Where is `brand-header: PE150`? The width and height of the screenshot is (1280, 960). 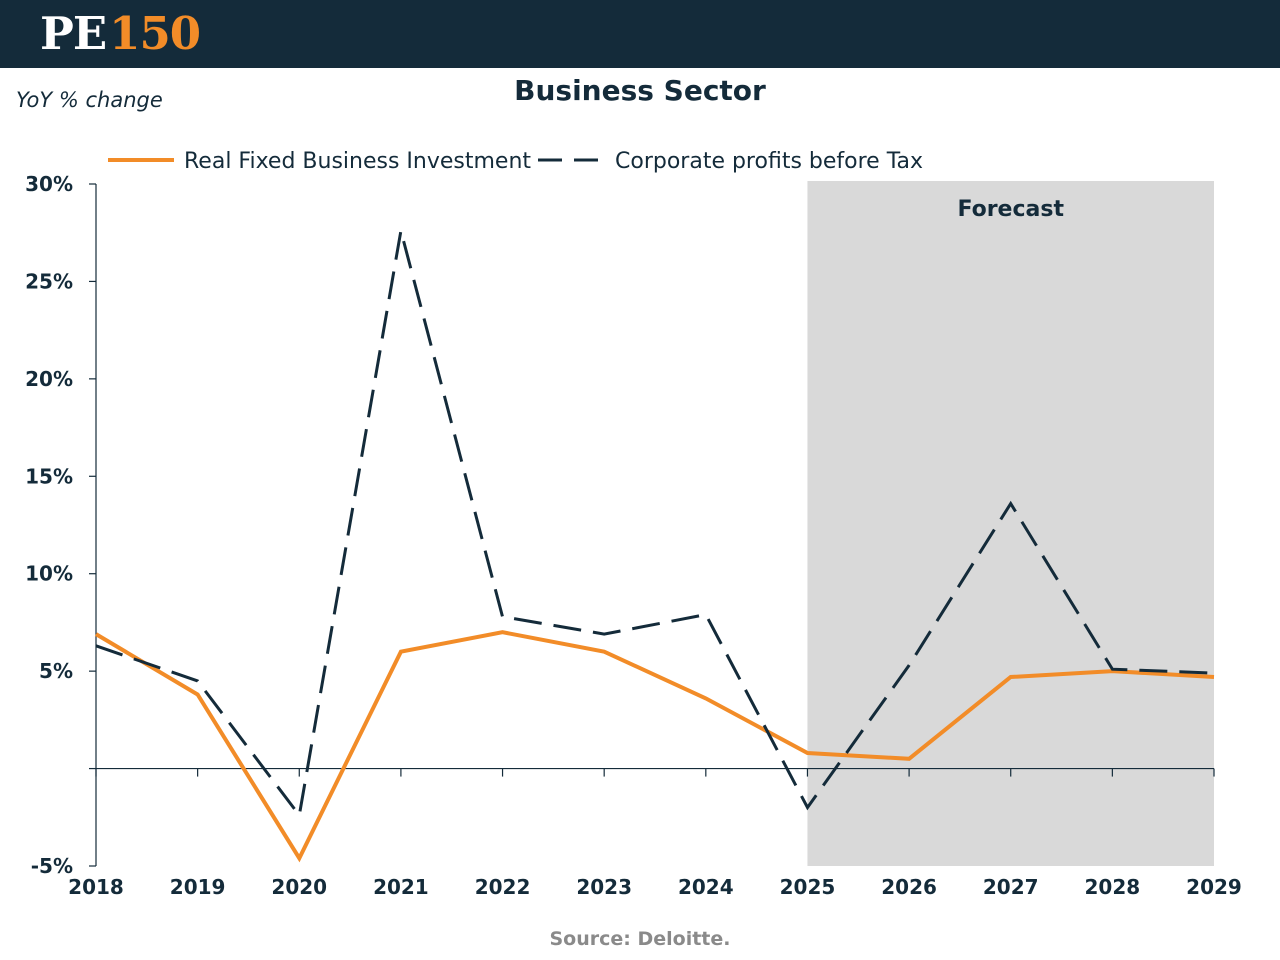
brand-header: PE150 is located at coordinates (640, 34).